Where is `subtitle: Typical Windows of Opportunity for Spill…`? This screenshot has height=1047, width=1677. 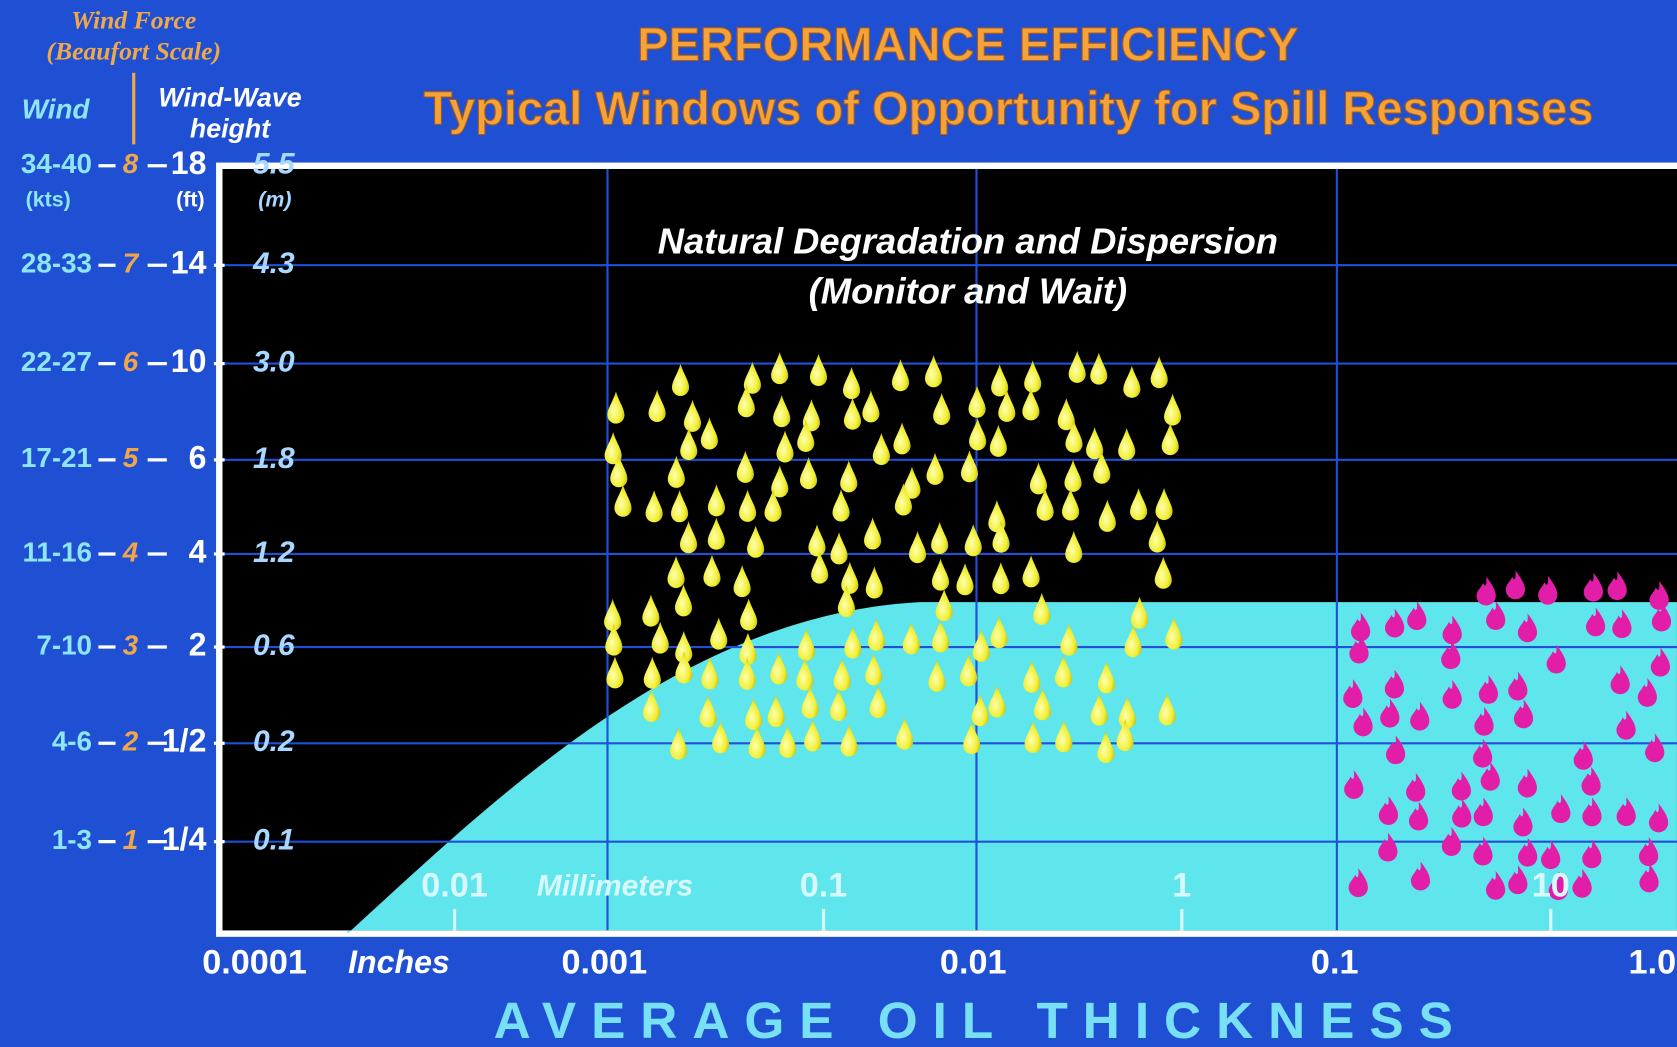 subtitle: Typical Windows of Opportunity for Spill… is located at coordinates (1009, 108).